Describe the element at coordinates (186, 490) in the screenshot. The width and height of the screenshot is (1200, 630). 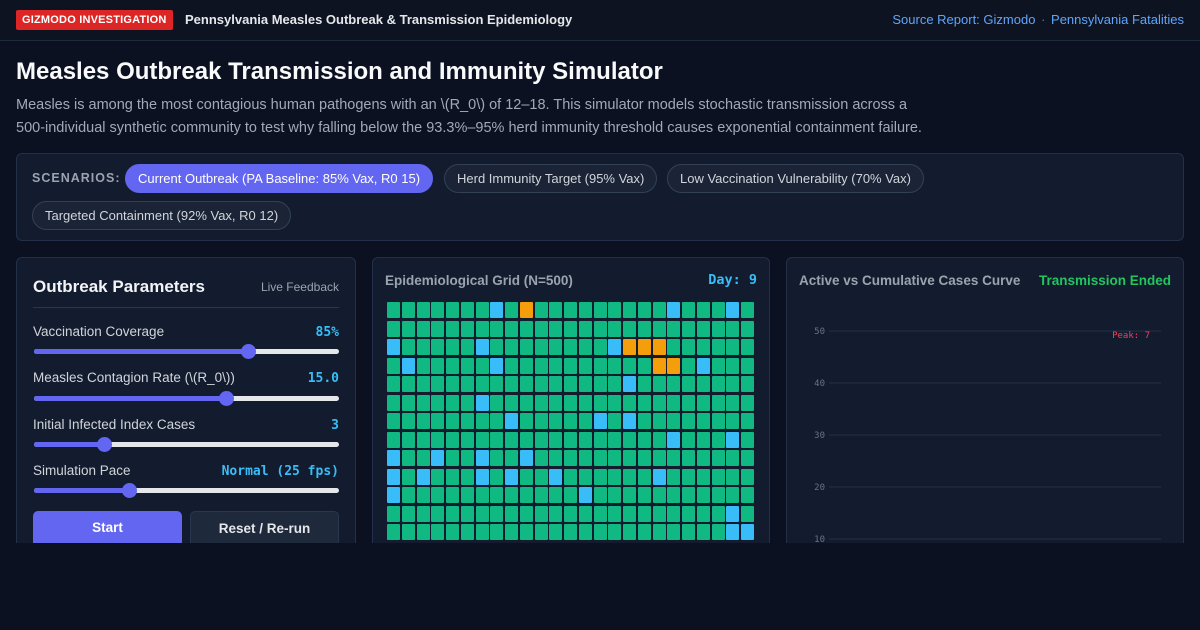
I see `simulation-pace-slider` at that location.